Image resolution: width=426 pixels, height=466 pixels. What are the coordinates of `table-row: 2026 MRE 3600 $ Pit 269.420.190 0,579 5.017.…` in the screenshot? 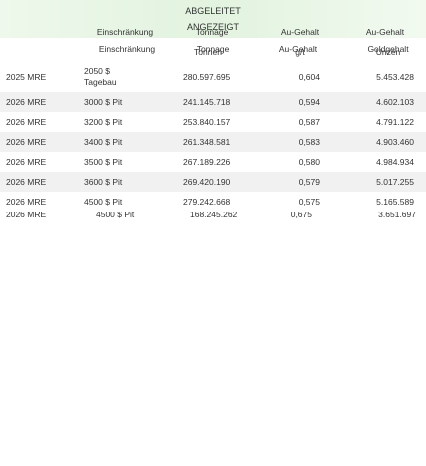 It's located at (213, 182).